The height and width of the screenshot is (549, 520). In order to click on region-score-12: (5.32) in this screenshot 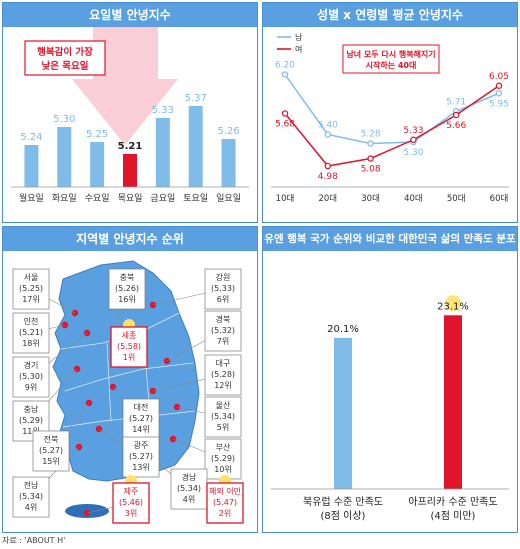, I will do `click(223, 330)`.